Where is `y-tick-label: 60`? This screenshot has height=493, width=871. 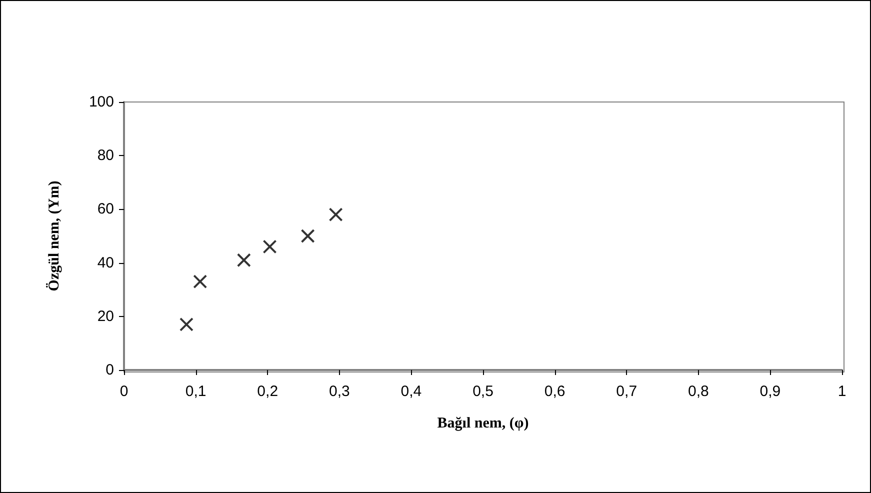 y-tick-label: 60 is located at coordinates (105, 209).